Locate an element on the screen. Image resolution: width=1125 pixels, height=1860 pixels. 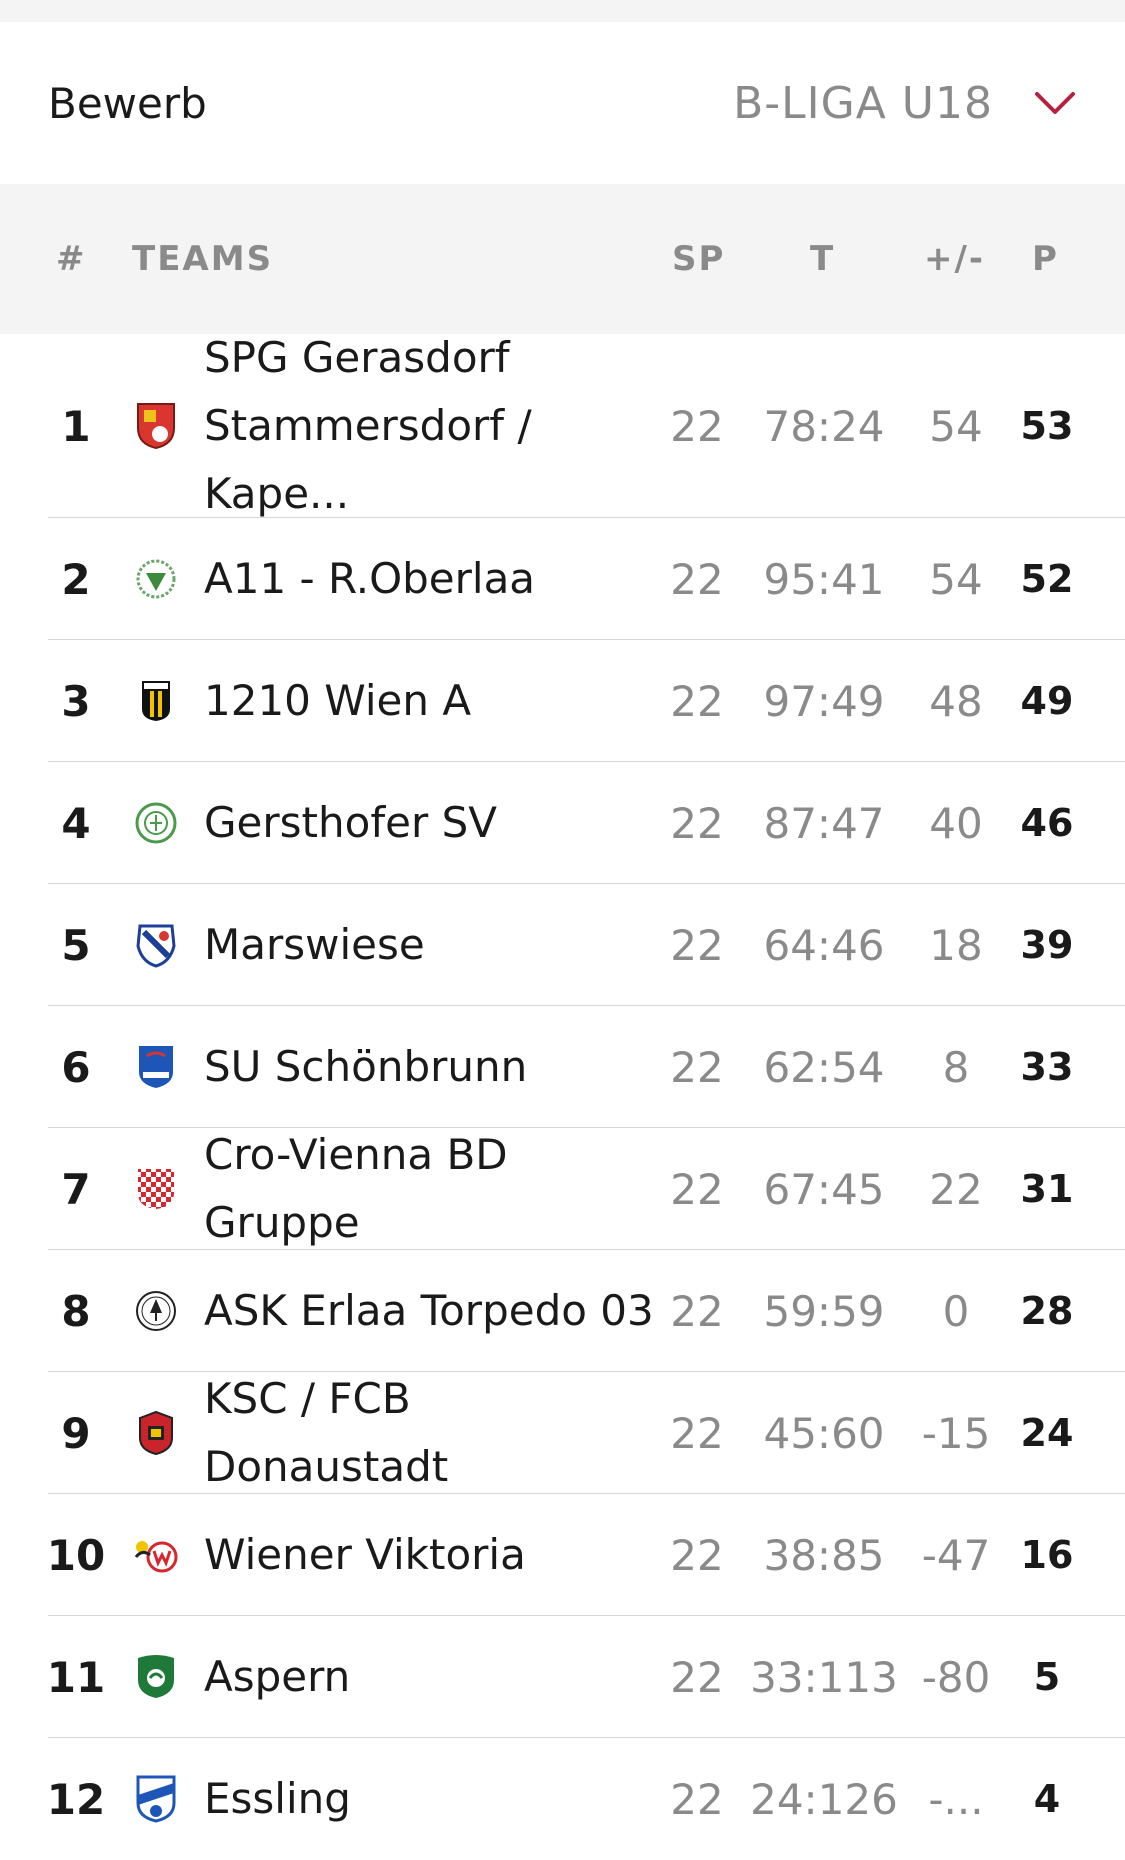
team-name: Aspern is located at coordinates (277, 1676).